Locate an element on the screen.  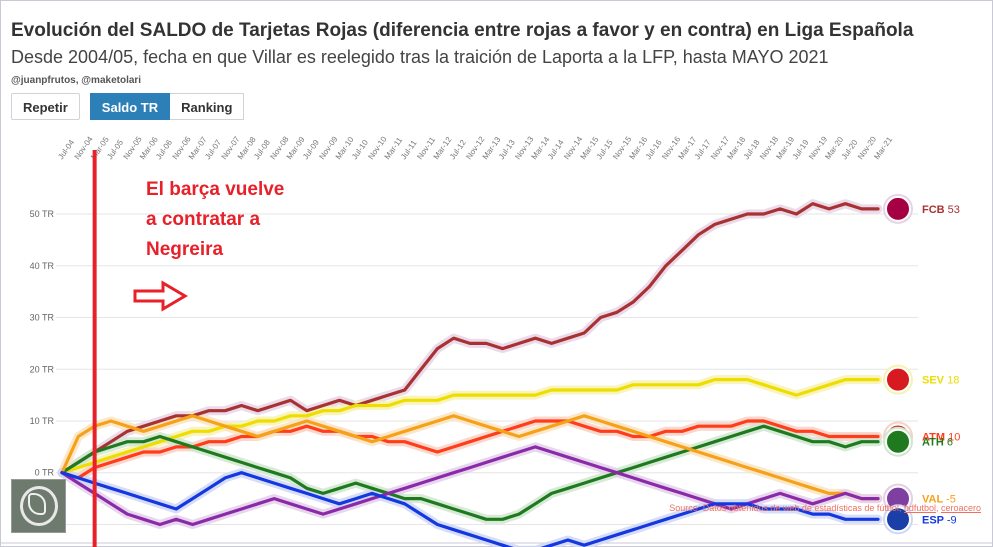
series-badge-esp-icon is located at coordinates (898, 519).